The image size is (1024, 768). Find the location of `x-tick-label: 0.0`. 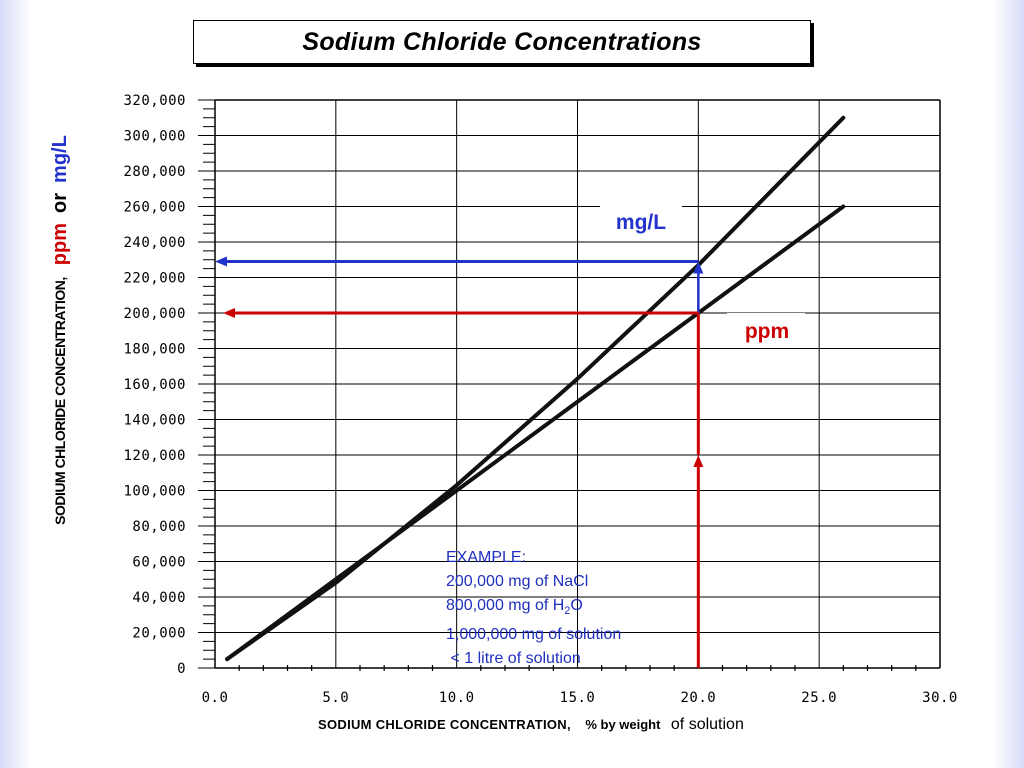

x-tick-label: 0.0 is located at coordinates (215, 698).